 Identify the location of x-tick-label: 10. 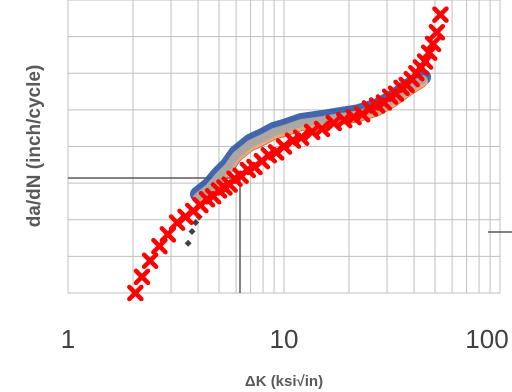
(284, 339).